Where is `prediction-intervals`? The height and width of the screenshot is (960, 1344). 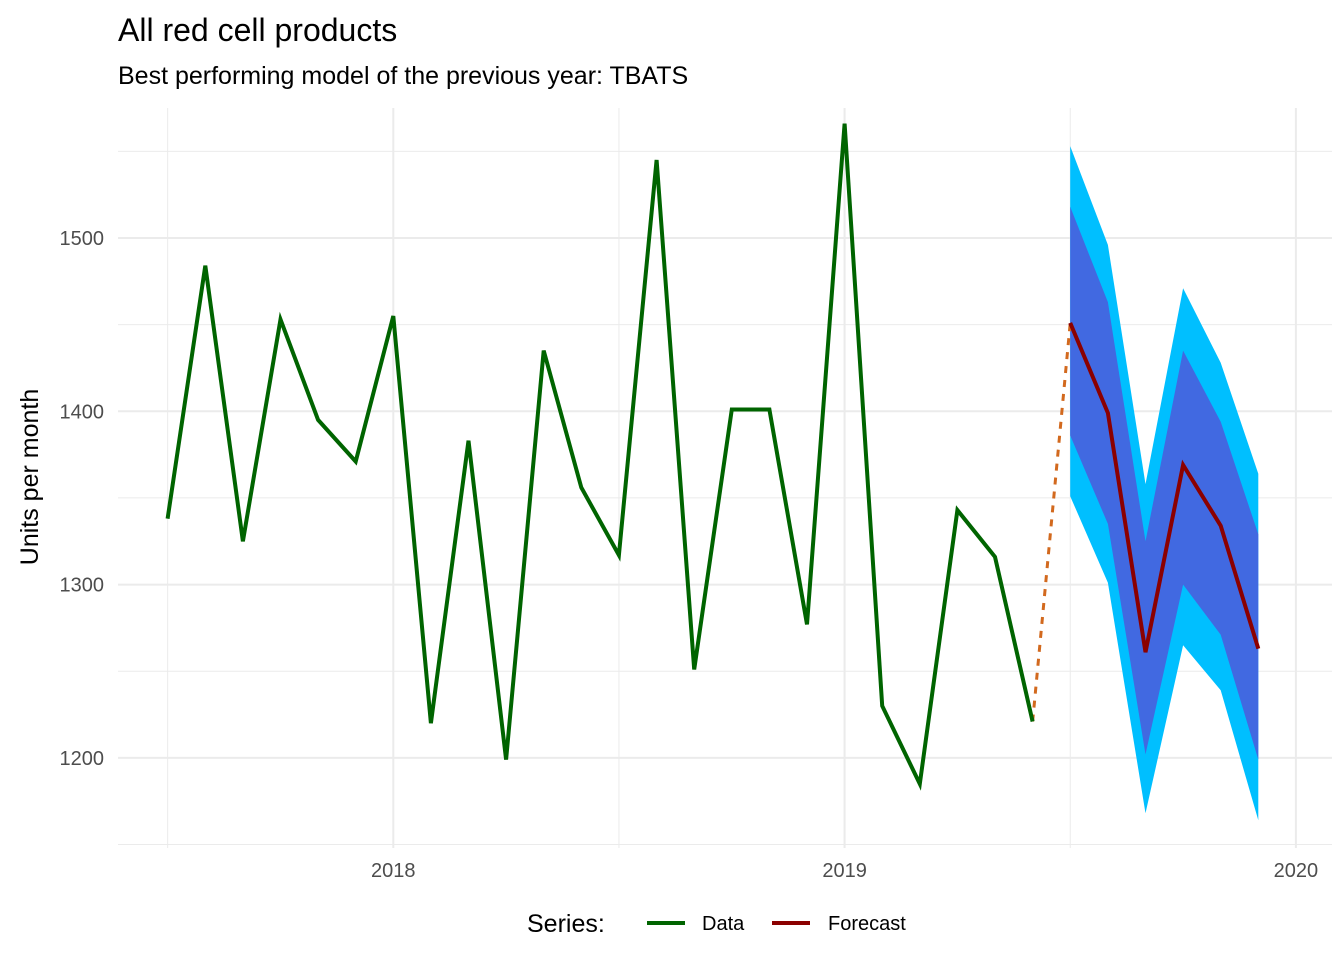 prediction-intervals is located at coordinates (1164, 483).